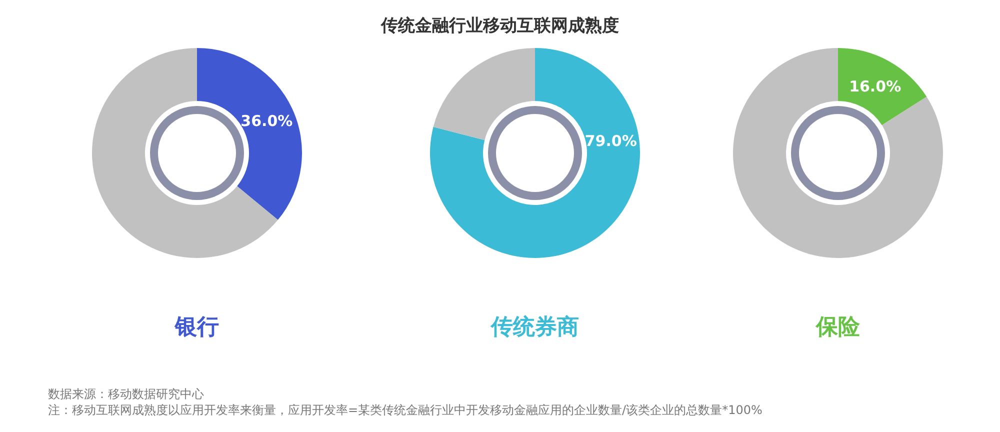  What do you see at coordinates (875, 87) in the screenshot?
I see `data-label: 16.0%` at bounding box center [875, 87].